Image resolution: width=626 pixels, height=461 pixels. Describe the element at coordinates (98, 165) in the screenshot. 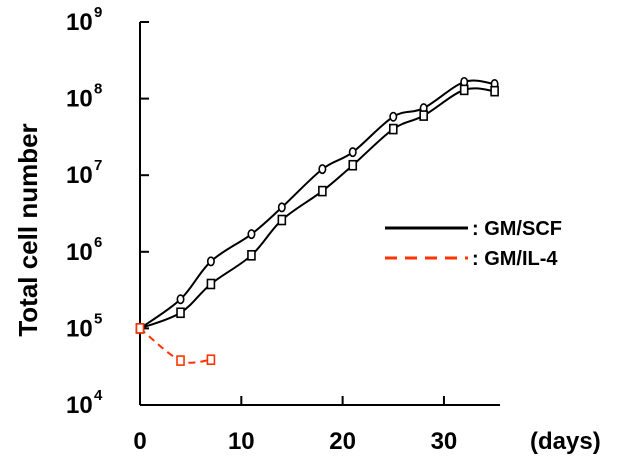

I see `y-tick-exponent: 7` at that location.